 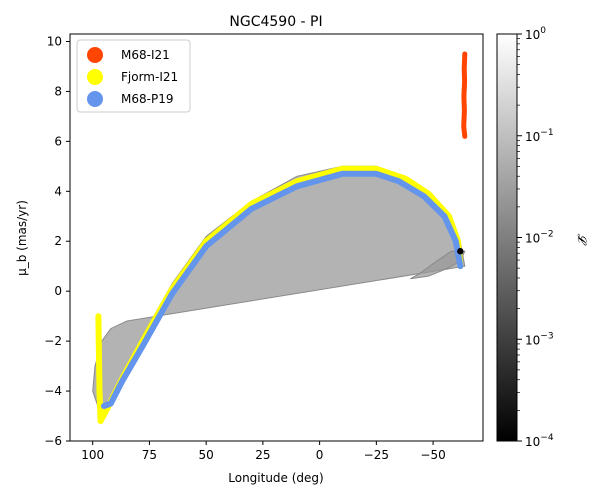 What do you see at coordinates (546, 336) in the screenshot?
I see `colorbar-tick-exponent: −3` at bounding box center [546, 336].